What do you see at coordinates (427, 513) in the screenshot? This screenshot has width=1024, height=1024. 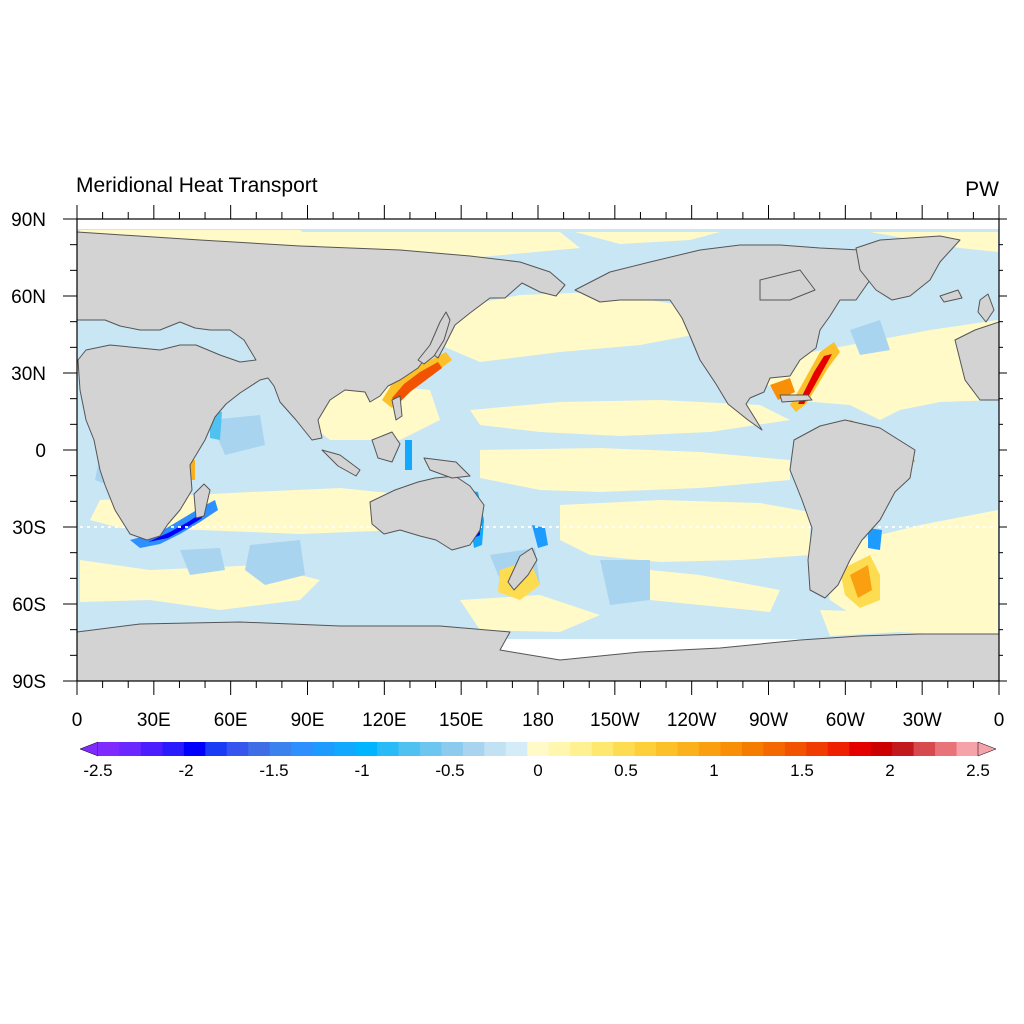 I see `australia` at bounding box center [427, 513].